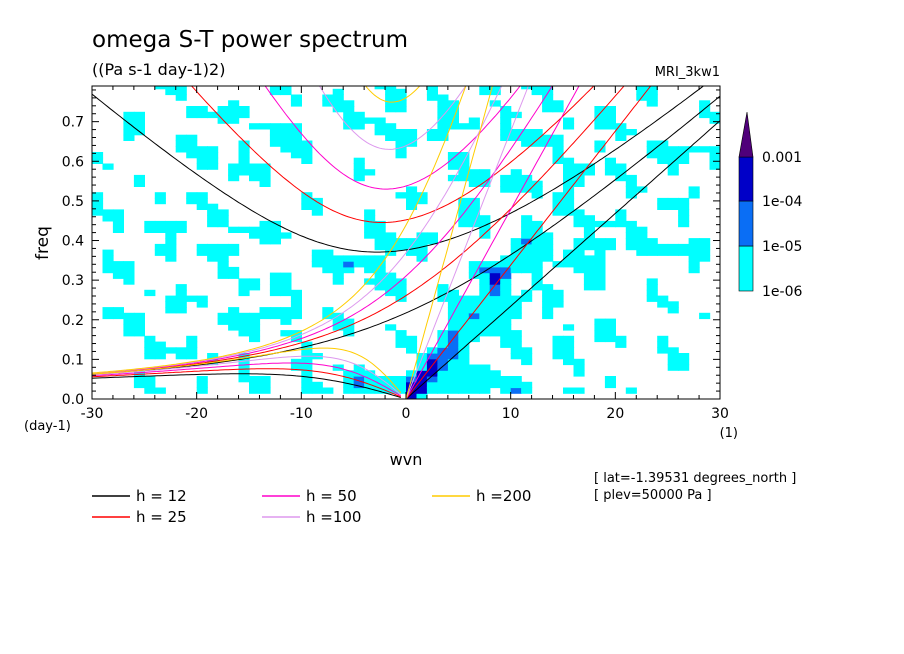 Image resolution: width=904 pixels, height=654 pixels. Describe the element at coordinates (695, 478) in the screenshot. I see `lat-annotation: [ lat=-1.39531 degrees_north ]` at that location.